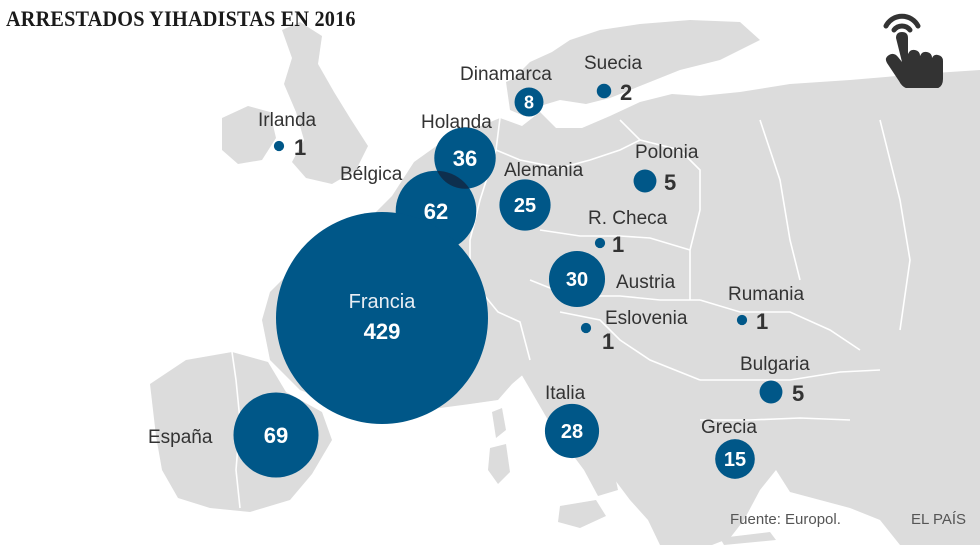 The height and width of the screenshot is (545, 980). I want to click on label-grecia: Grecia, so click(729, 427).